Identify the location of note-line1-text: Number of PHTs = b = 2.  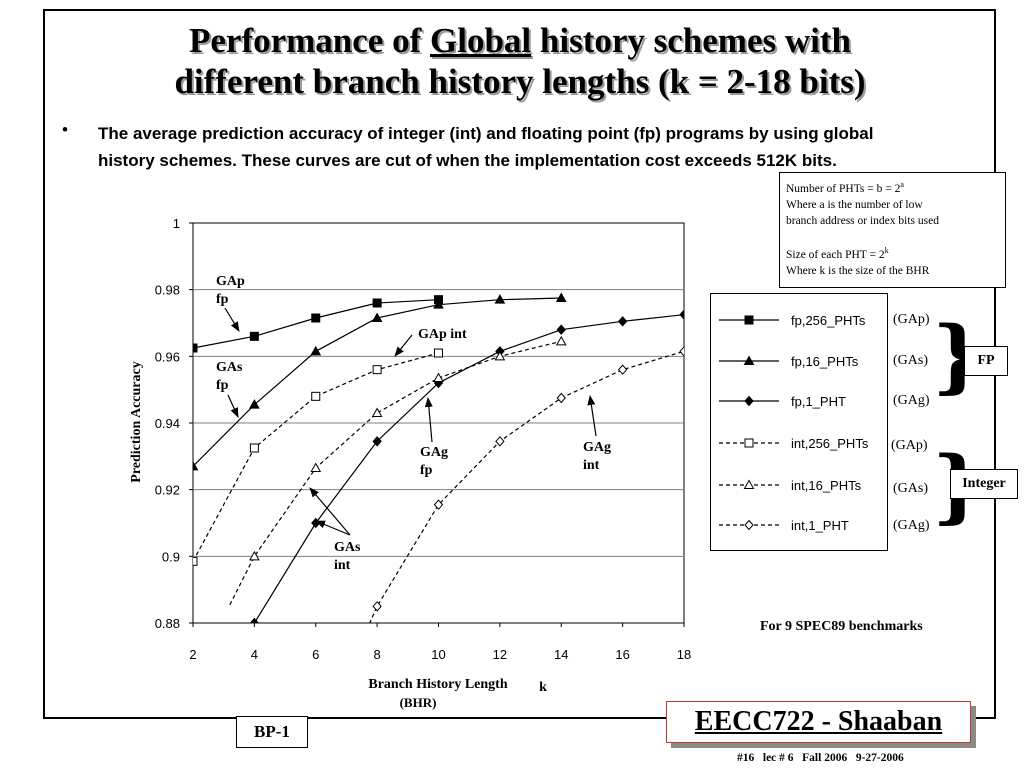
(843, 188).